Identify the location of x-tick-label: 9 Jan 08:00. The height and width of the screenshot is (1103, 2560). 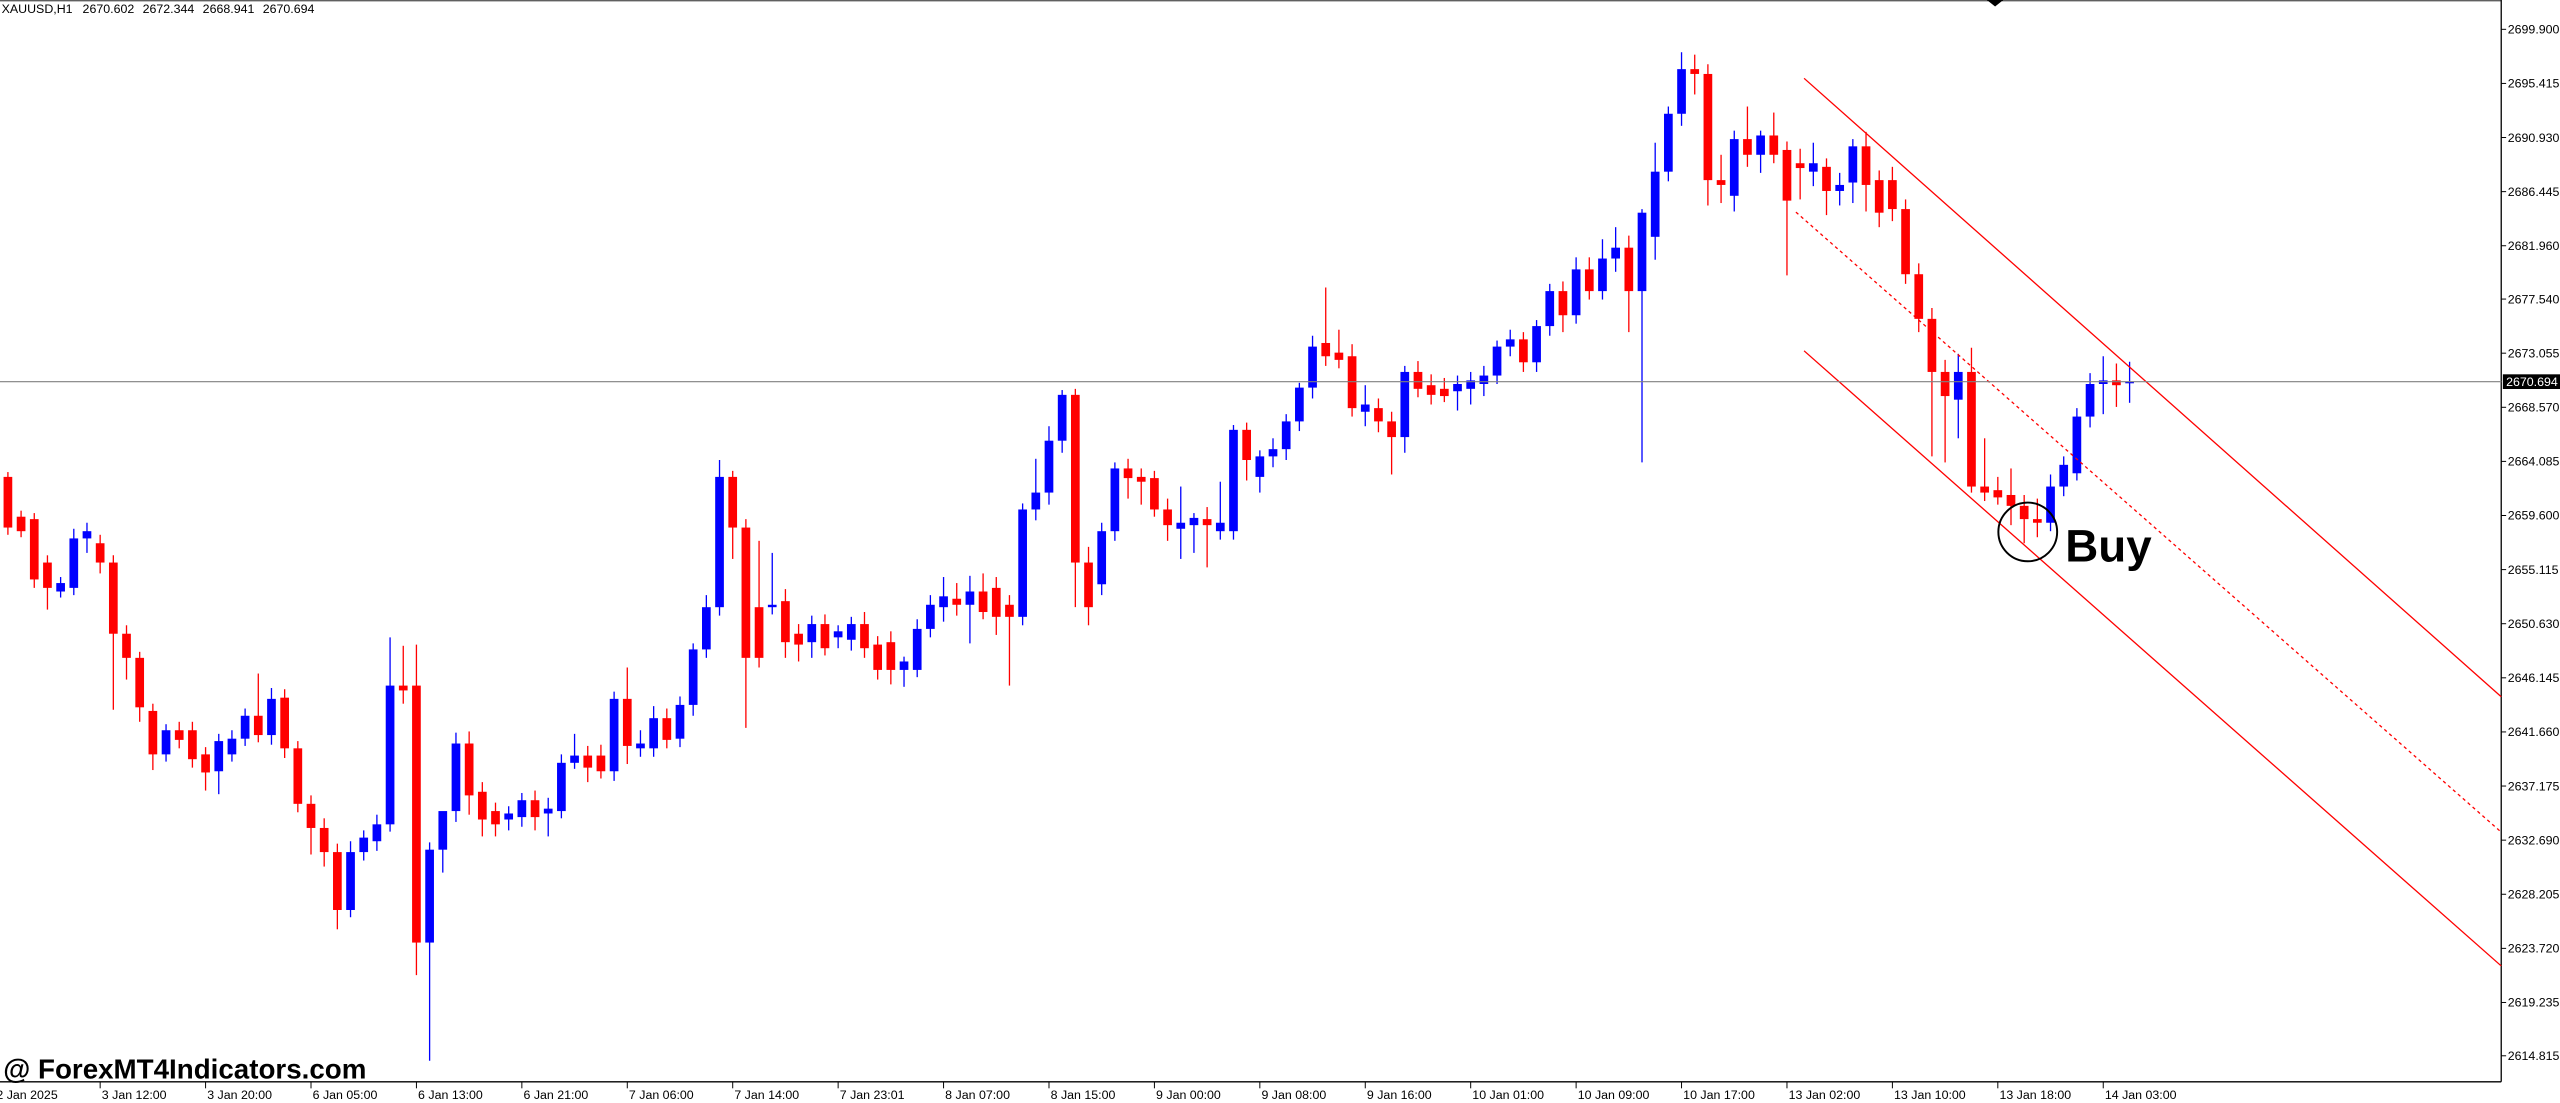
(1293, 1095).